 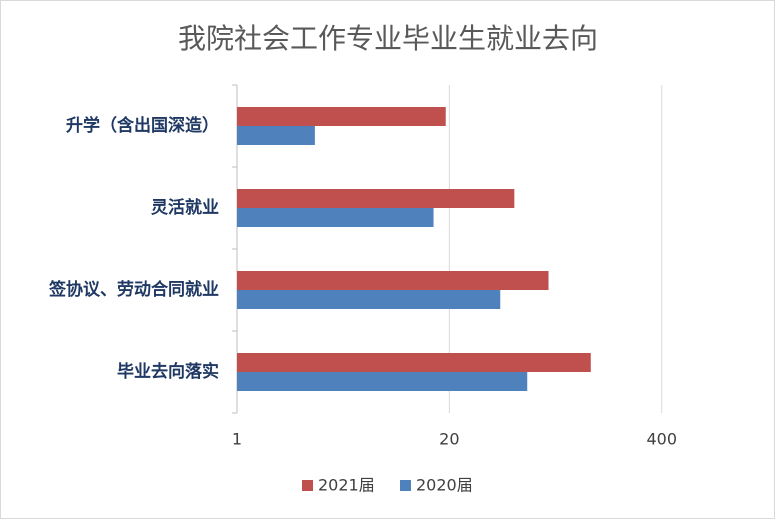 What do you see at coordinates (142, 125) in the screenshot?
I see `y-tick-label: 升学（含出国深造）` at bounding box center [142, 125].